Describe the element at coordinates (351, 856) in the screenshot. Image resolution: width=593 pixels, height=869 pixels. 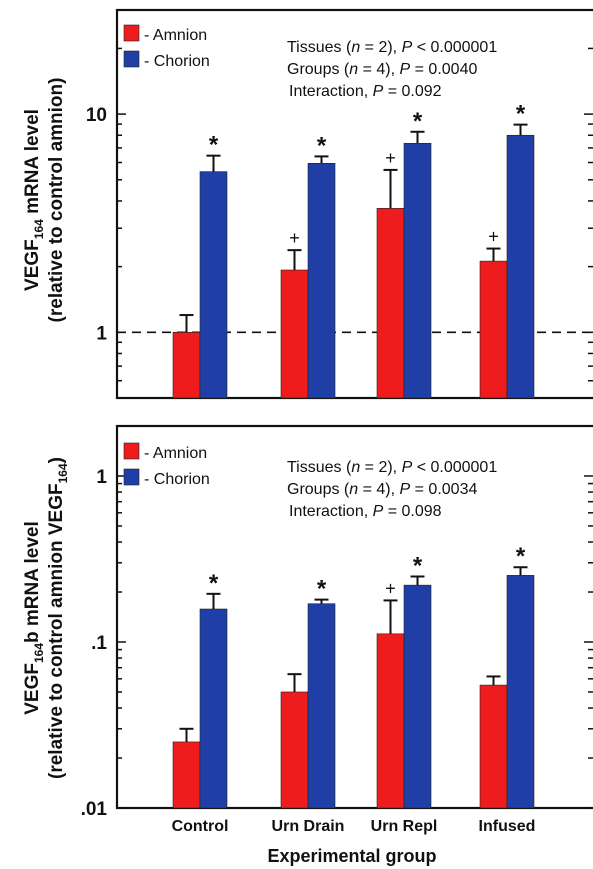
I see `x-axis-label: Experimental group` at that location.